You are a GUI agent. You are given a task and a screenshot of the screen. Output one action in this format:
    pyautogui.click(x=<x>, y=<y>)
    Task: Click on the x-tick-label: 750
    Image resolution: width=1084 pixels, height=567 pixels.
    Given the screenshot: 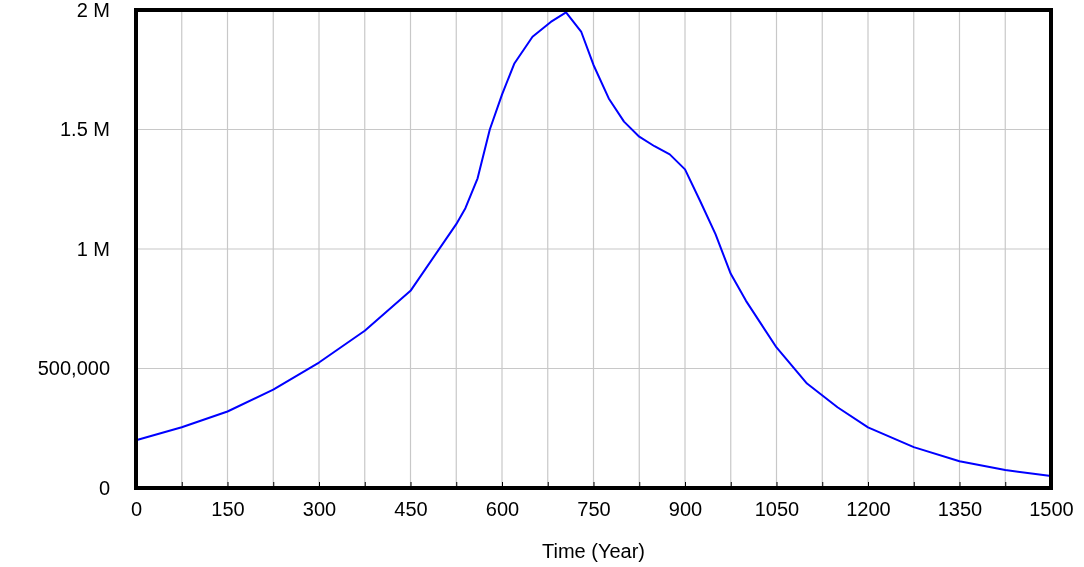 What is the action you would take?
    pyautogui.click(x=594, y=509)
    